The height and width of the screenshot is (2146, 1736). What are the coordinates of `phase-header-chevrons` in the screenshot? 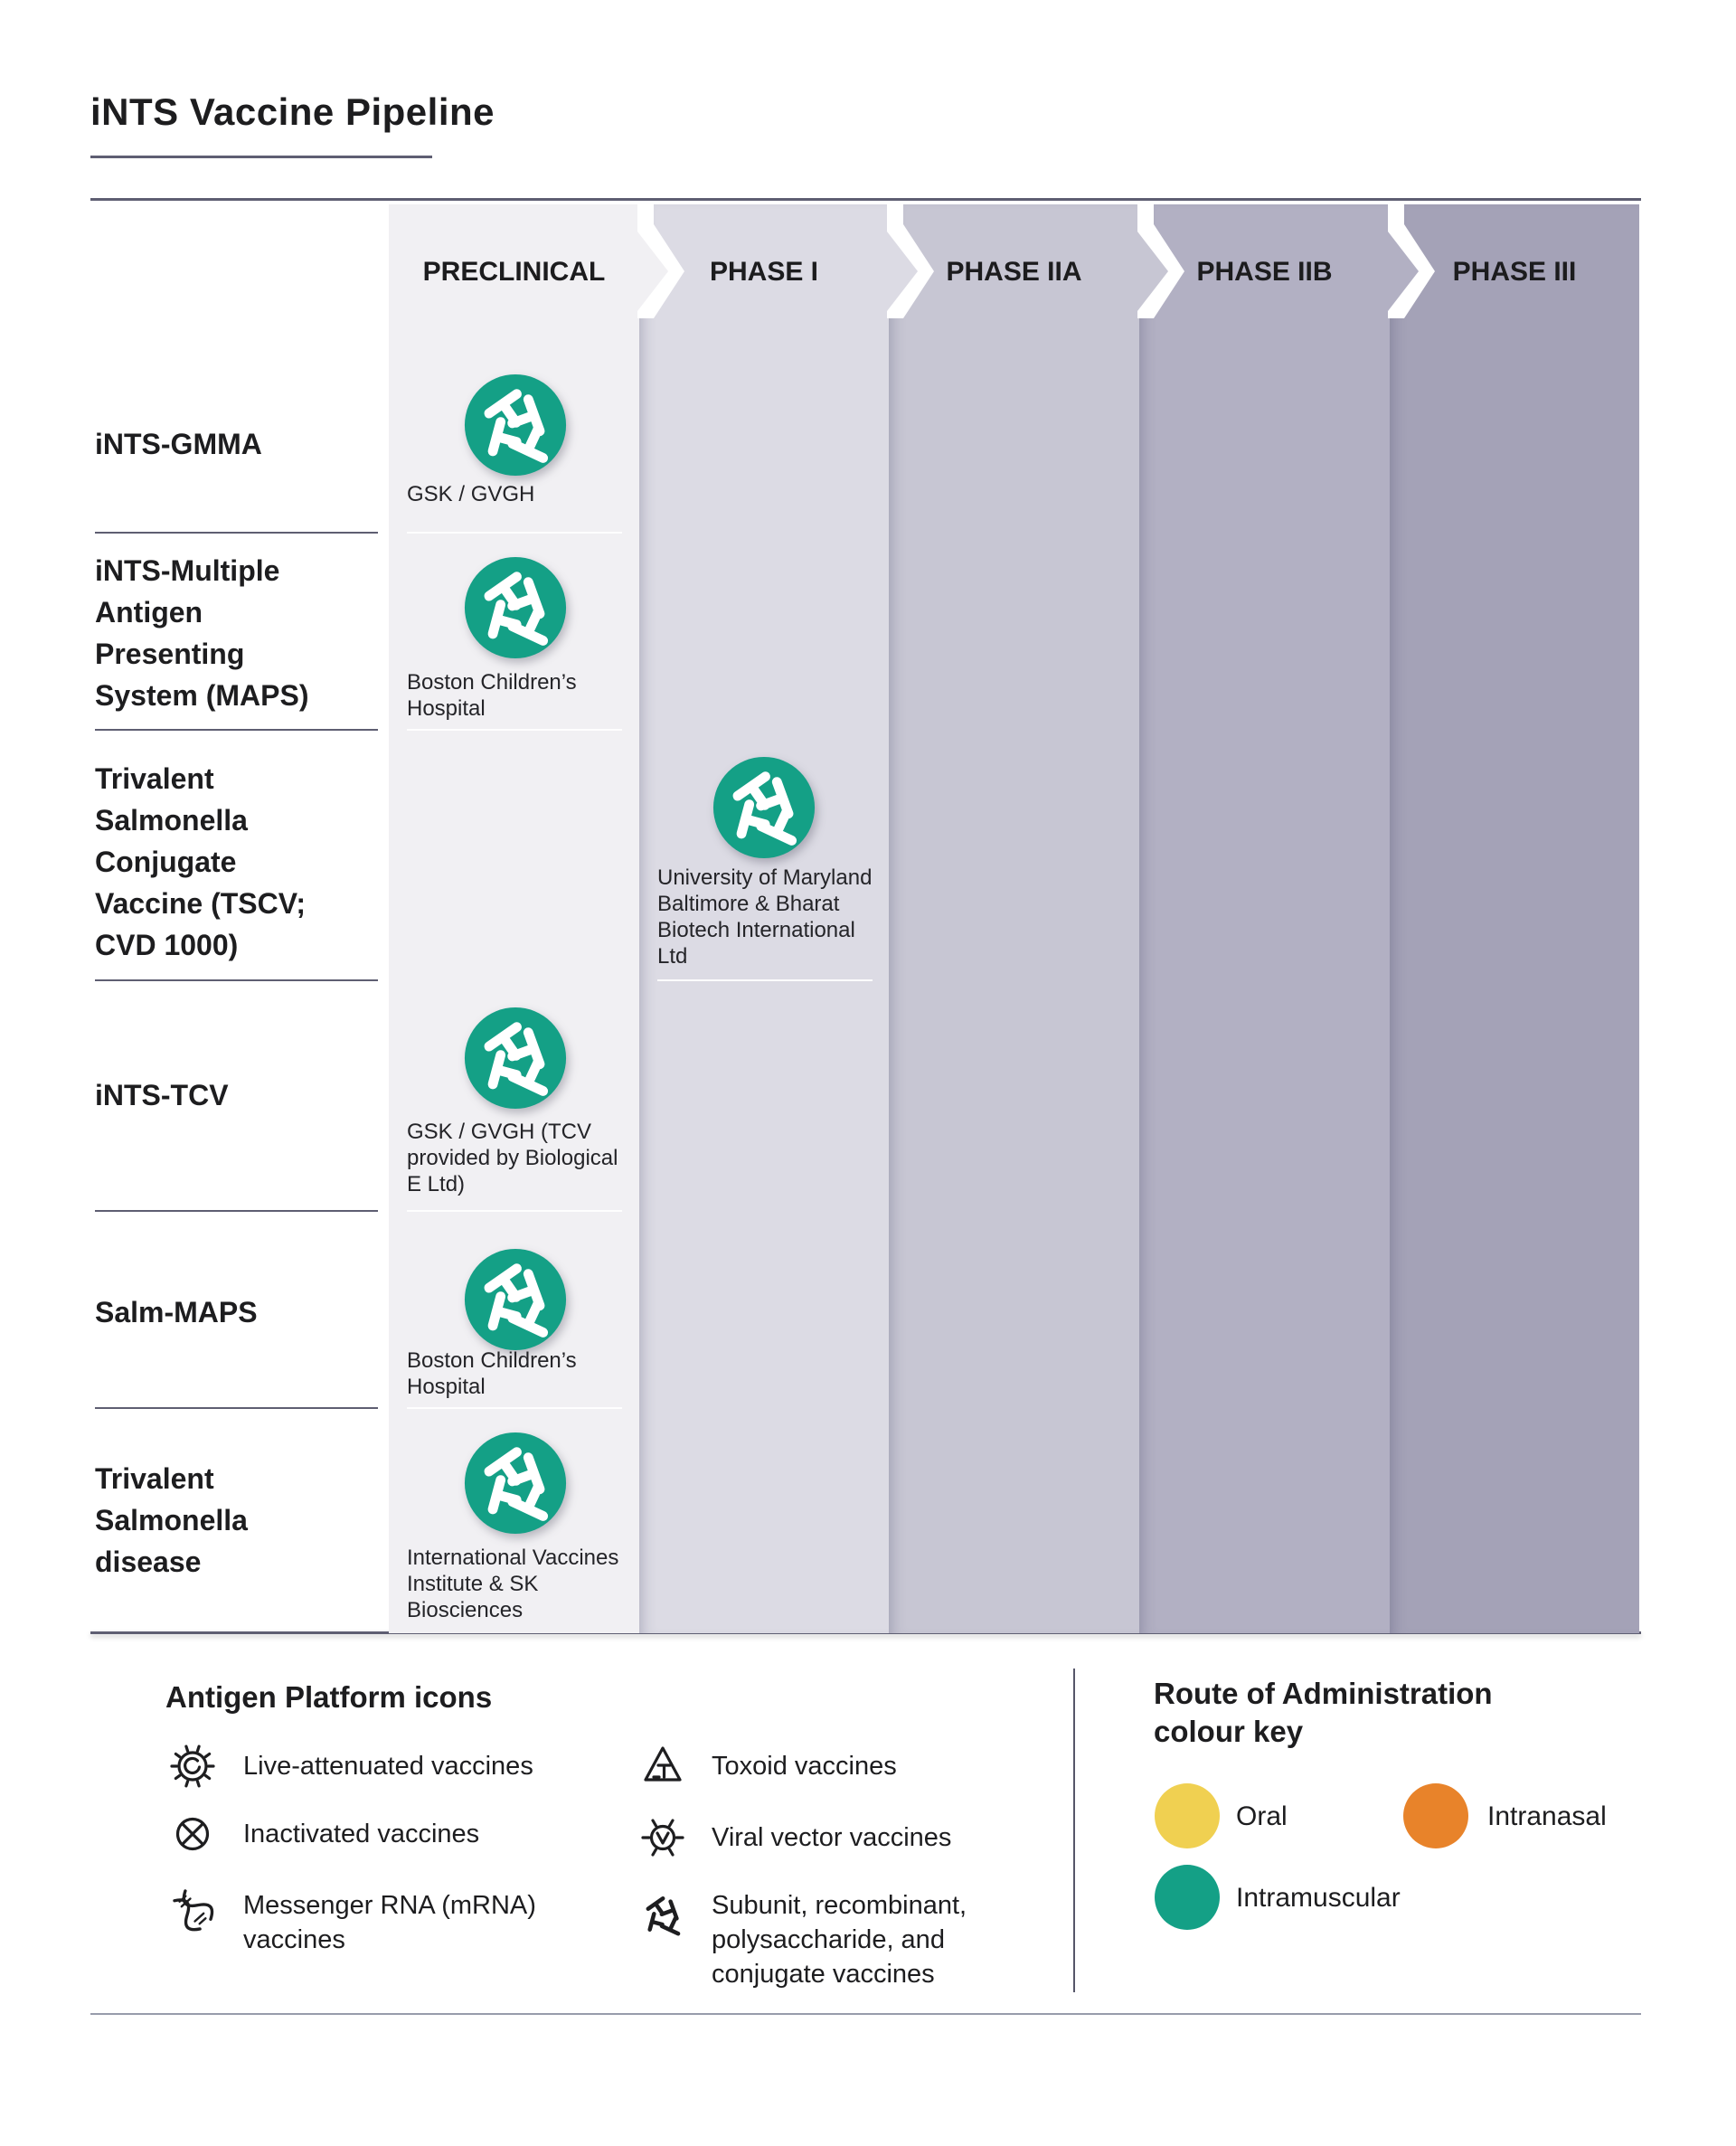 It's located at (1036, 261).